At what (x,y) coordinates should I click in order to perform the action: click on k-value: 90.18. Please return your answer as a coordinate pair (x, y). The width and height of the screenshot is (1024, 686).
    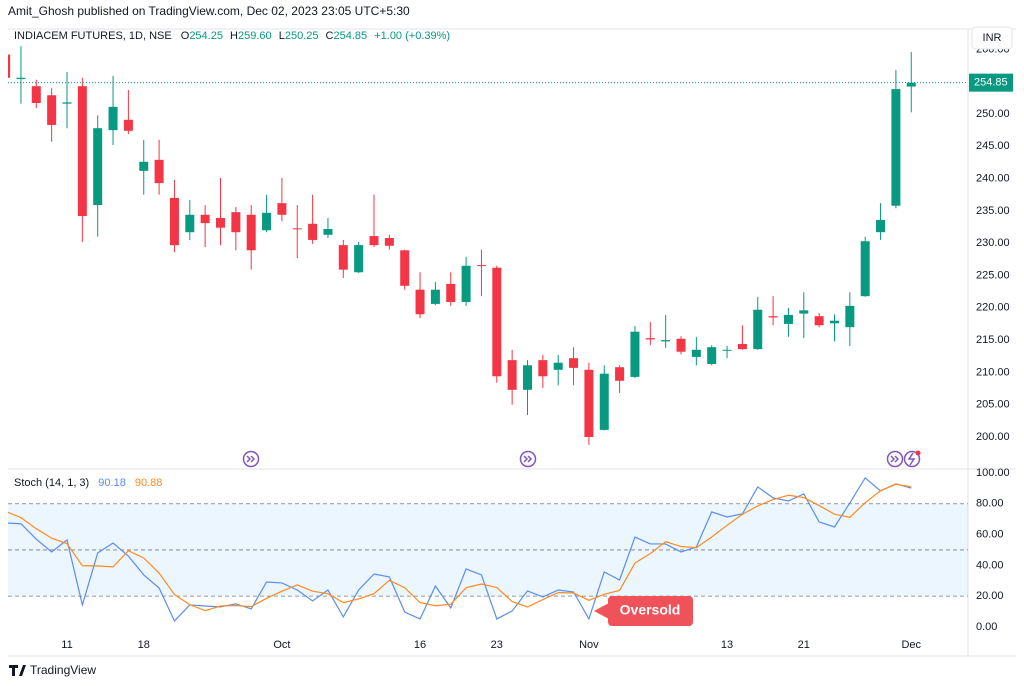
    Looking at the image, I should click on (112, 483).